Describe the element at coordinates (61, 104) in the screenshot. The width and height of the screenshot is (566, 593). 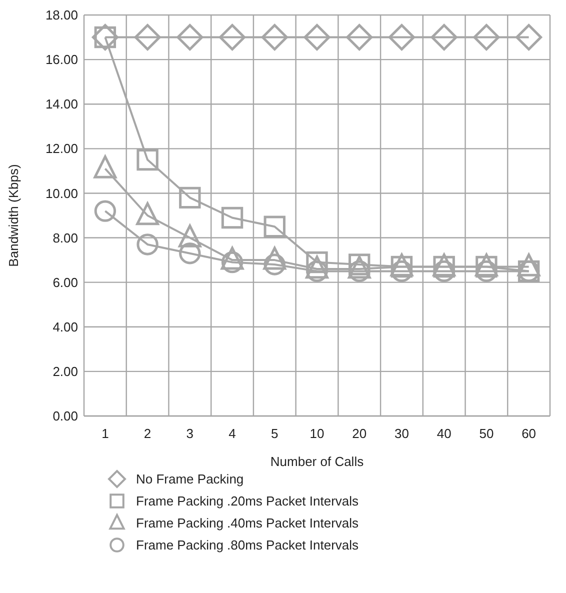
I see `y-tick-label: 14.00` at that location.